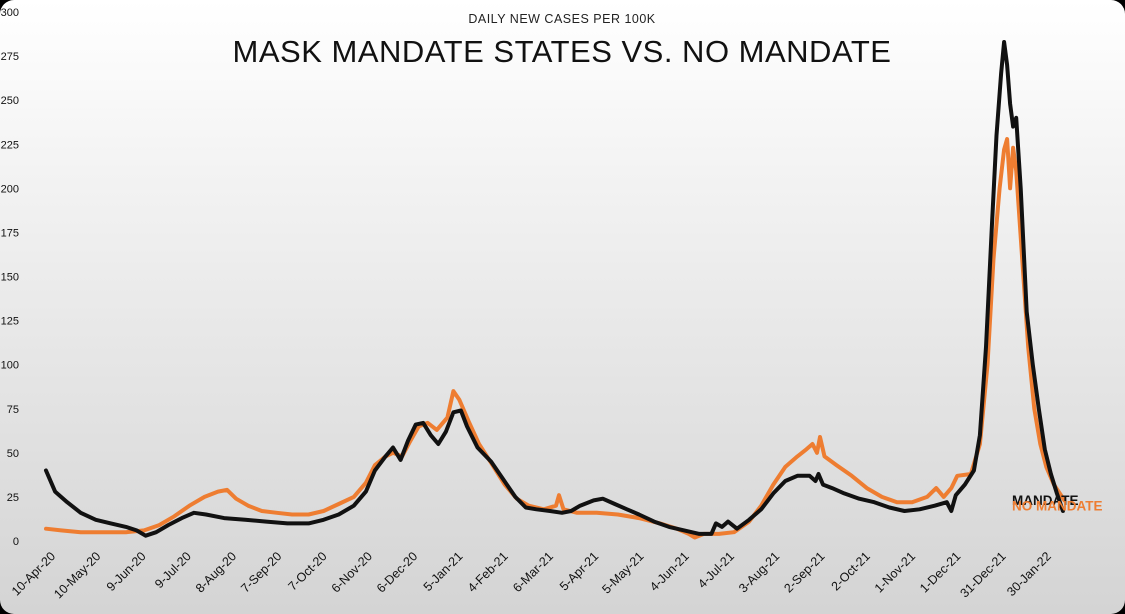 This screenshot has height=614, width=1125. What do you see at coordinates (10, 101) in the screenshot?
I see `y-tick-label: 250` at bounding box center [10, 101].